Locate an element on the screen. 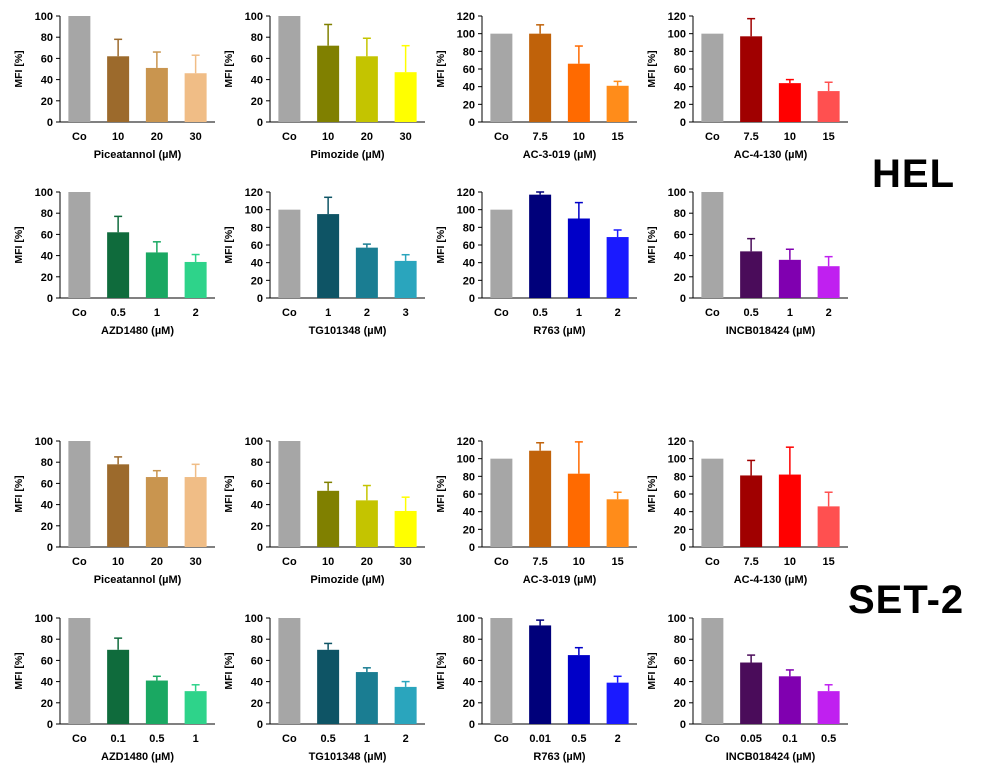  chart-panel: 0 20 40 60 80 100 MFI [%] Co 0.1 0.5 1 AZD1480 (µM) is located at coordinates (114, 688).